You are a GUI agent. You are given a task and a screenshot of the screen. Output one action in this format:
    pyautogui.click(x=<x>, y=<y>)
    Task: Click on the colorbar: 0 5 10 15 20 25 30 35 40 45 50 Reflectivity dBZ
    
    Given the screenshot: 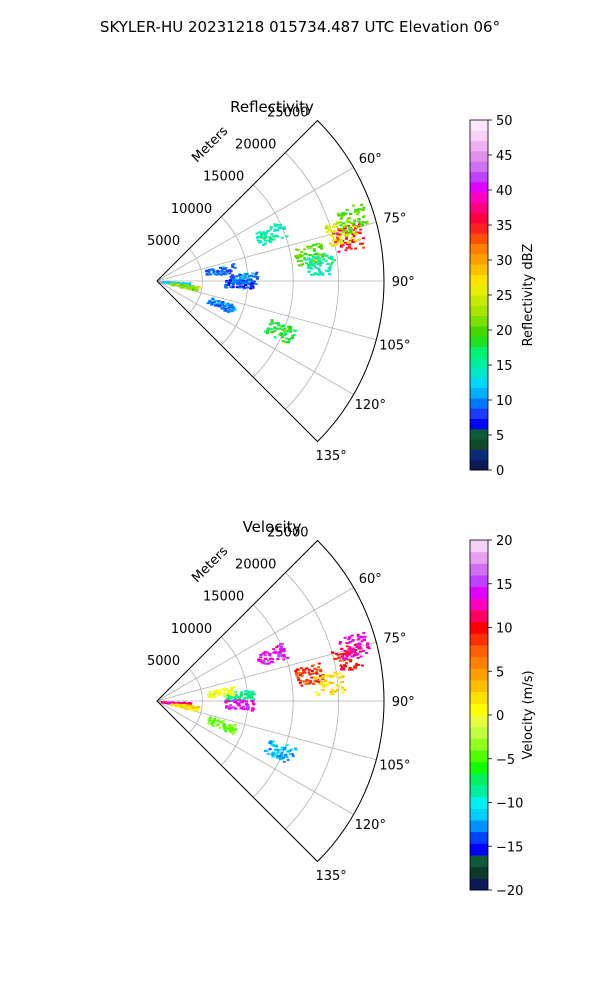 What is the action you would take?
    pyautogui.click(x=502, y=296)
    